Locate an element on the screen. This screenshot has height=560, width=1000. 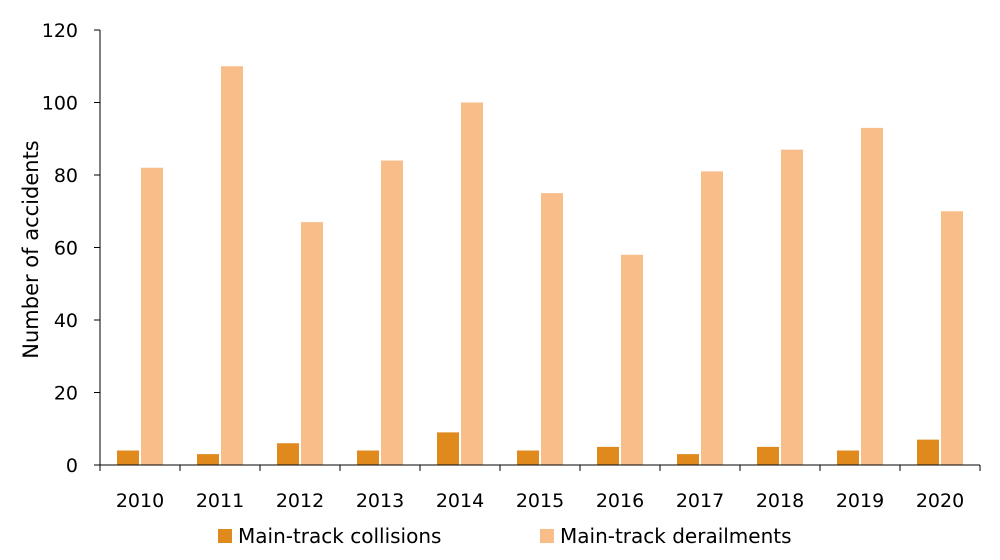
x-tick-label: 2014 is located at coordinates (460, 501).